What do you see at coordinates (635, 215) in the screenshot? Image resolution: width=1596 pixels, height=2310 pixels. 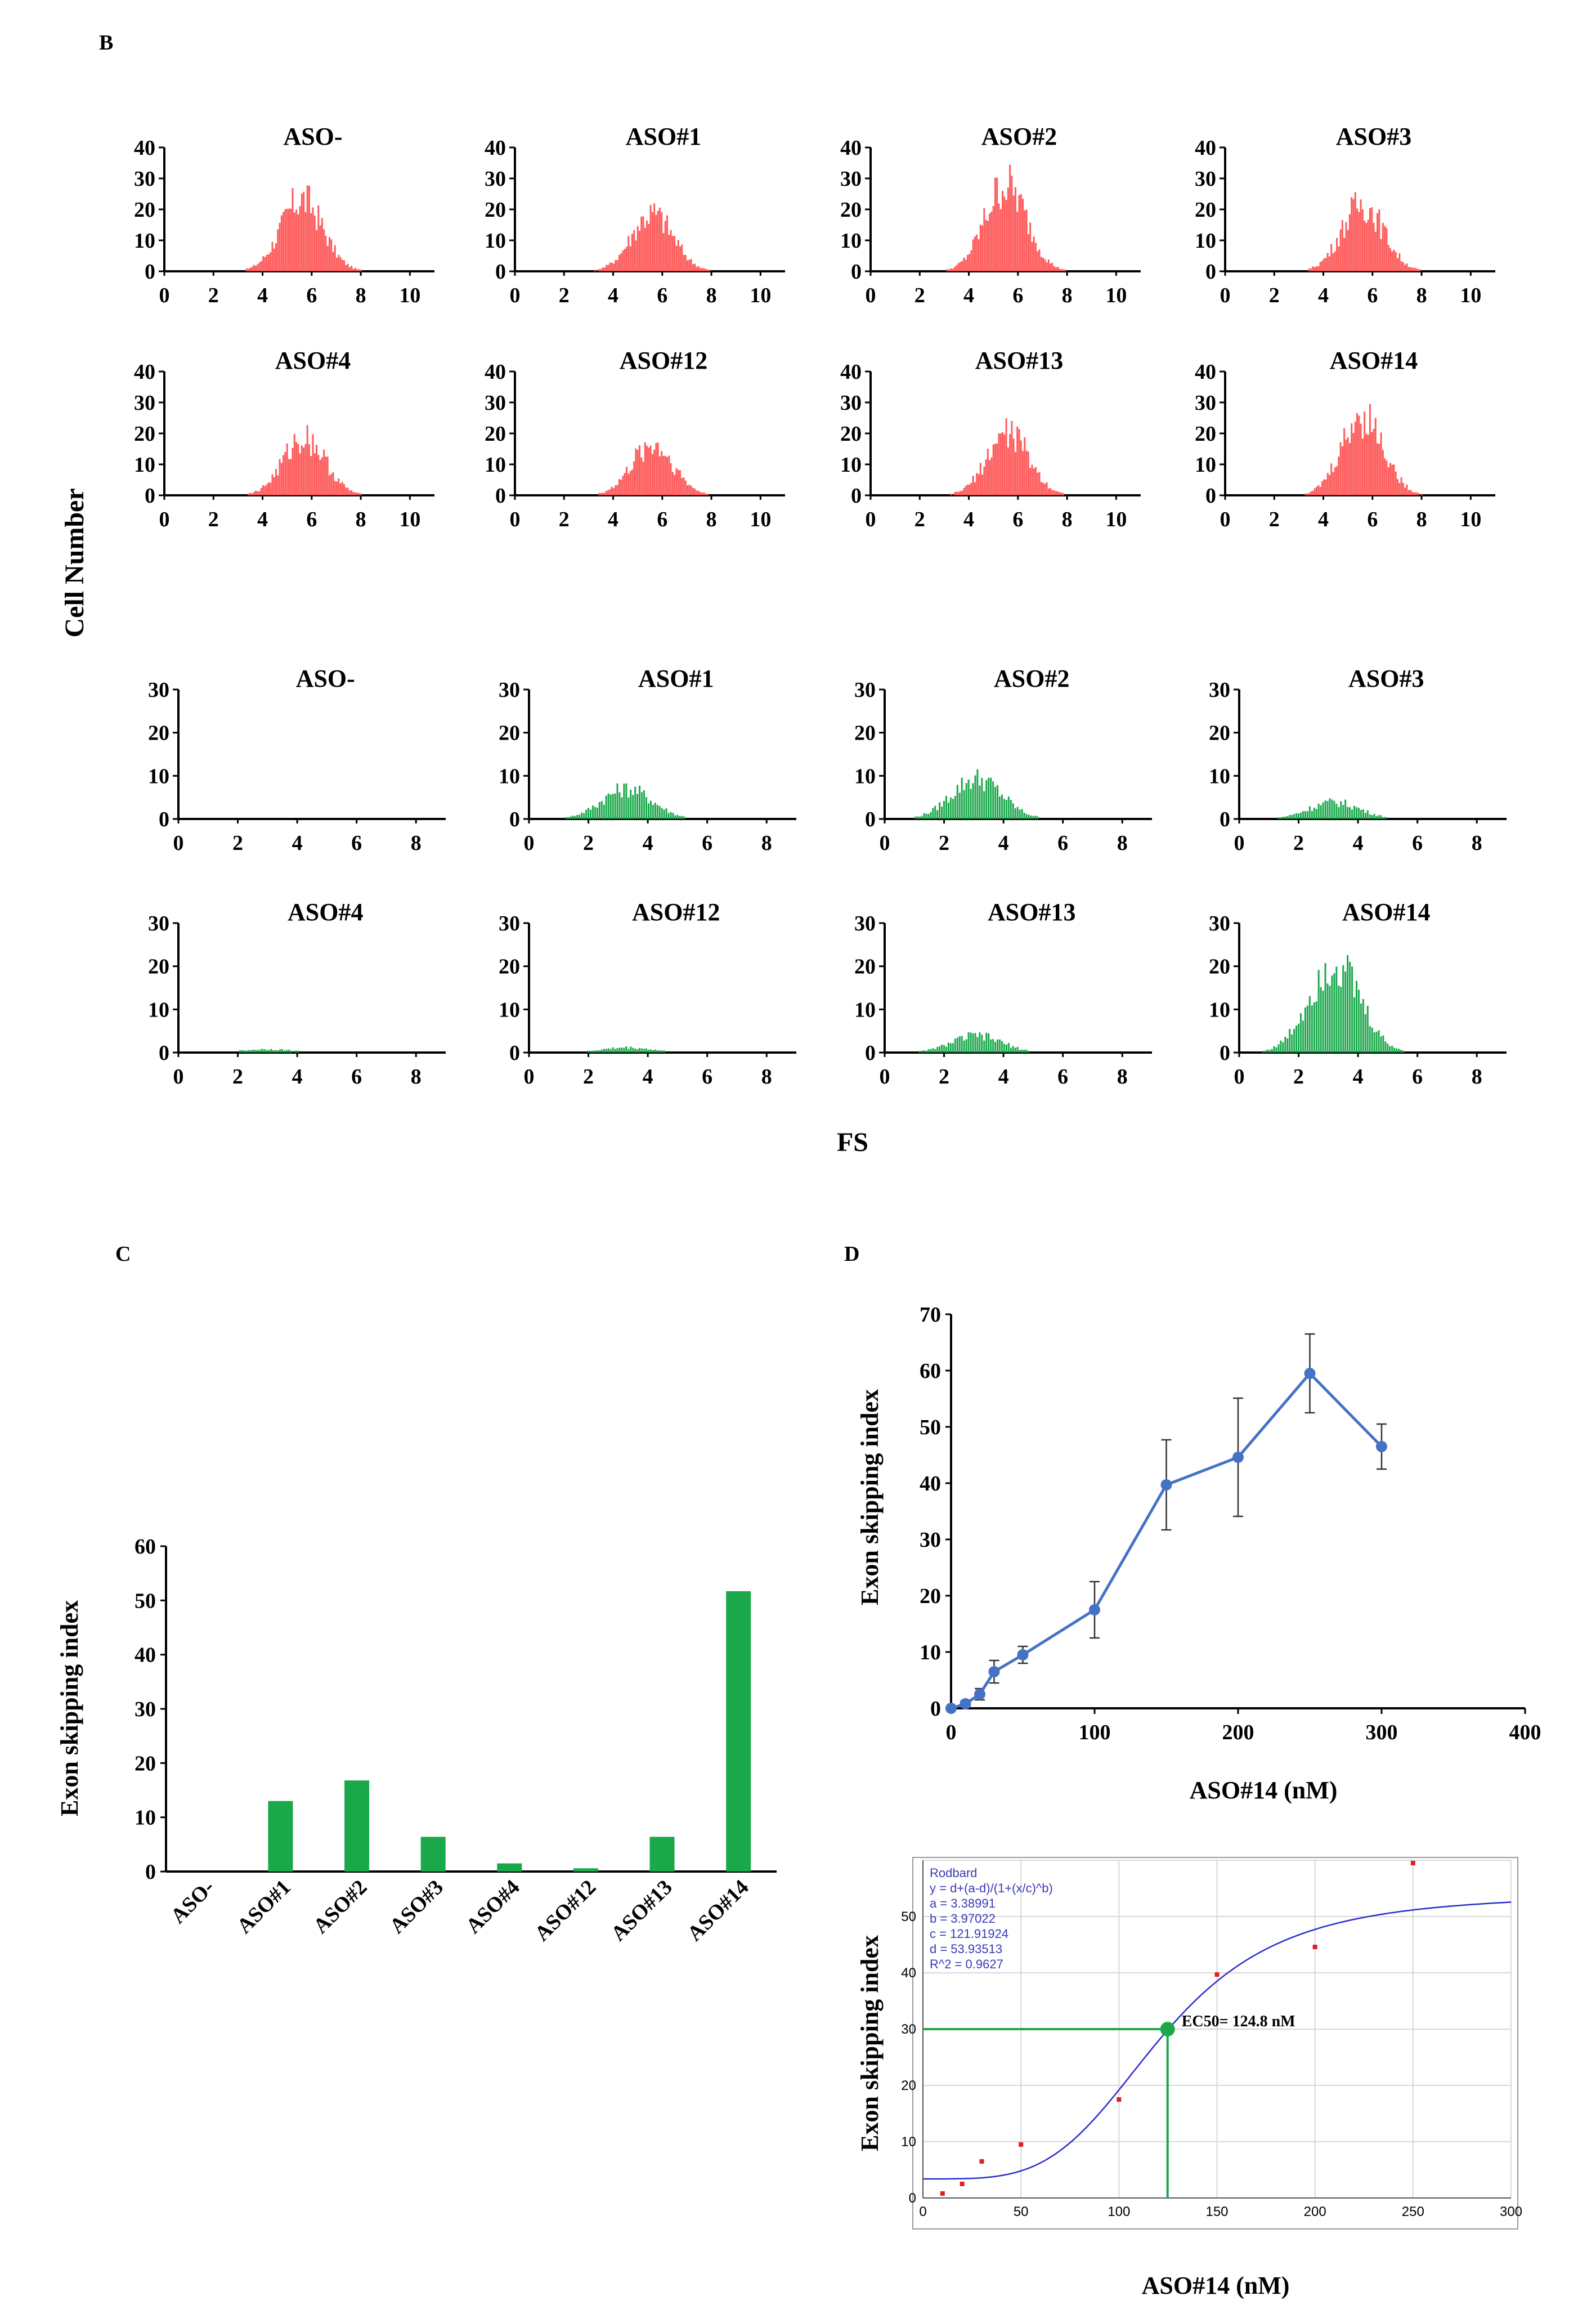 I see `histogram-red-1: 0 10 20 30 40 0 2 4 6 8 10 ASO#1` at bounding box center [635, 215].